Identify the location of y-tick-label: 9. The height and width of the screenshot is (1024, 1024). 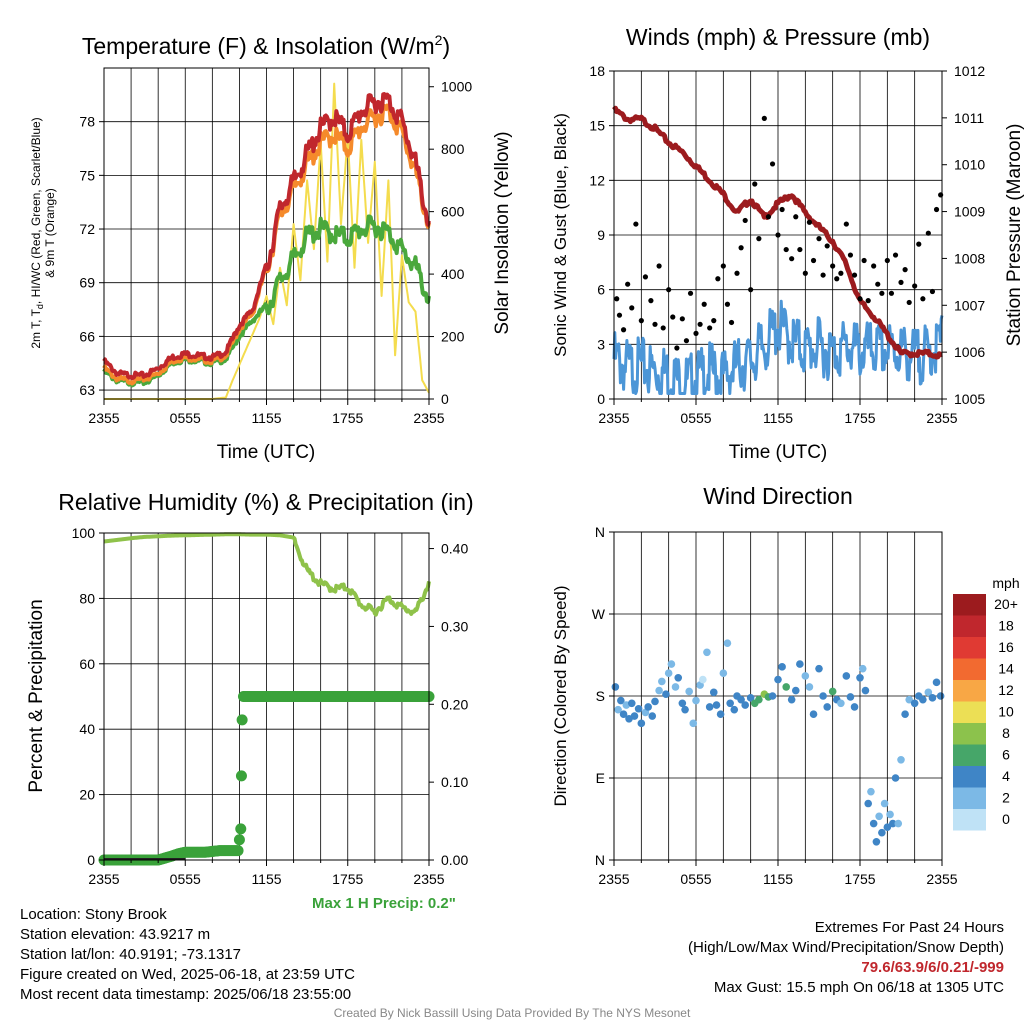
(601, 235).